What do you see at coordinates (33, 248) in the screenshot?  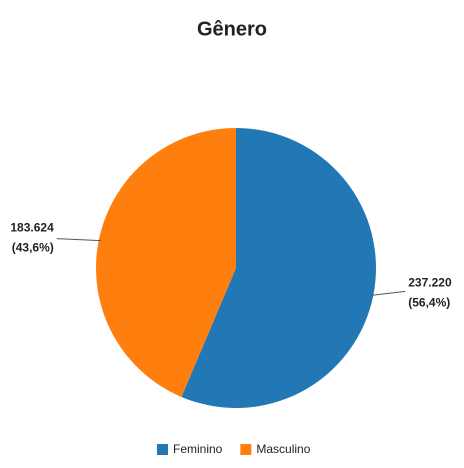 I see `percent-label: (43,6%)` at bounding box center [33, 248].